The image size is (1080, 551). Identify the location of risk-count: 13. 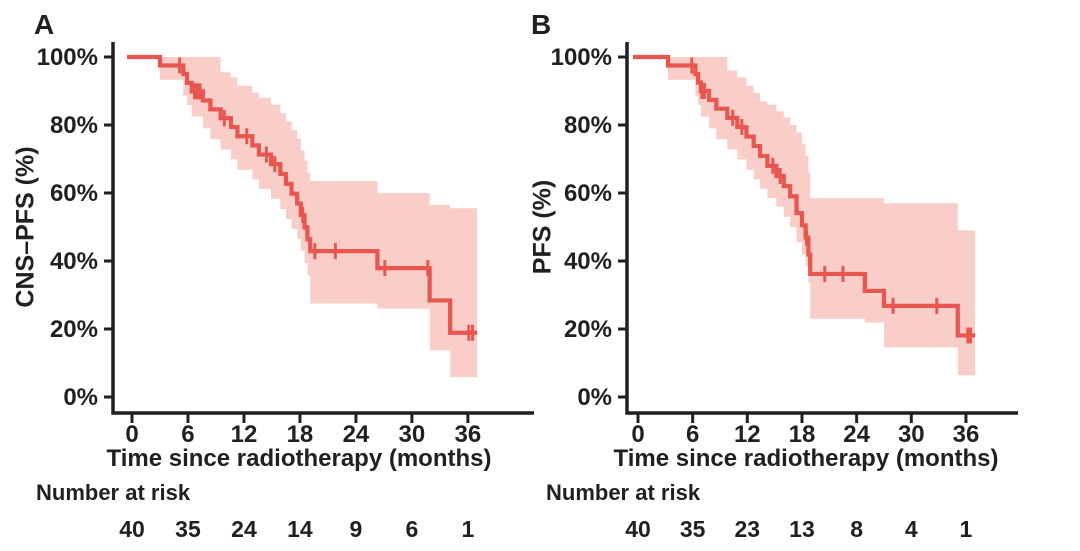
(802, 529).